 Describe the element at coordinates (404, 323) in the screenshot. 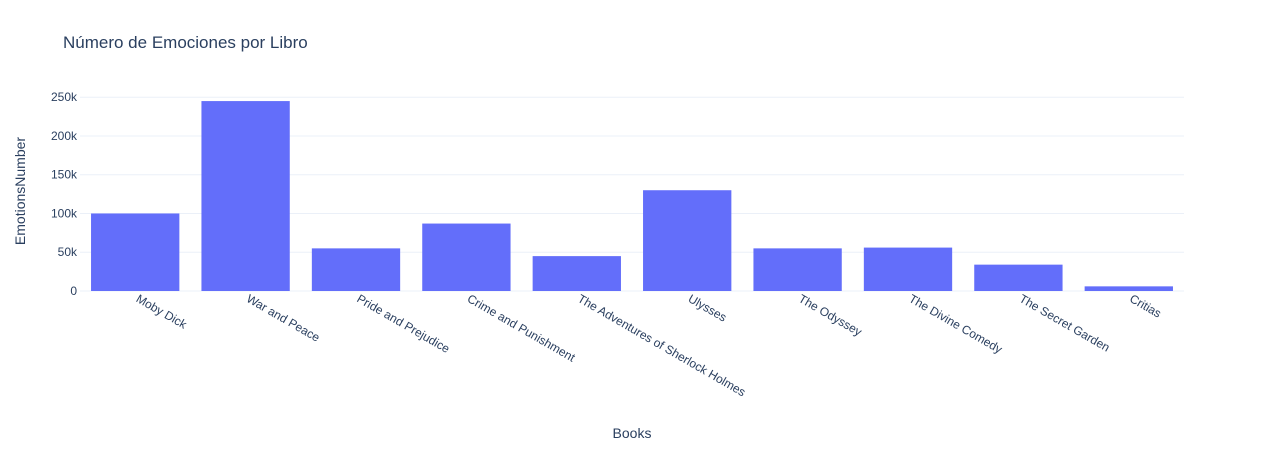

I see `x-tick-label: Pride and Prejudice` at that location.